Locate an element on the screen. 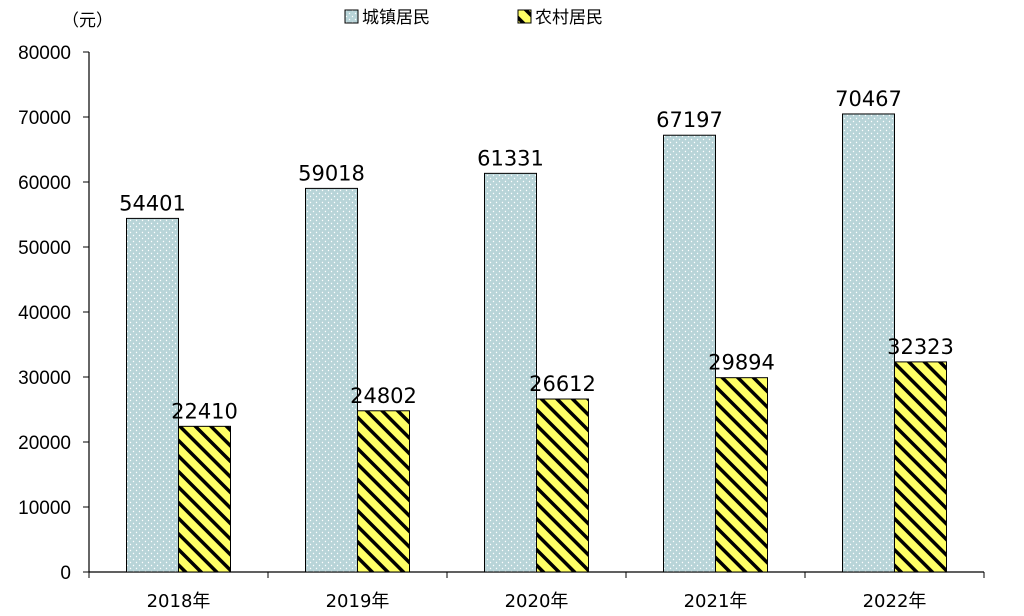 The height and width of the screenshot is (616, 1024). x-tick-label: 2022年 is located at coordinates (895, 601).